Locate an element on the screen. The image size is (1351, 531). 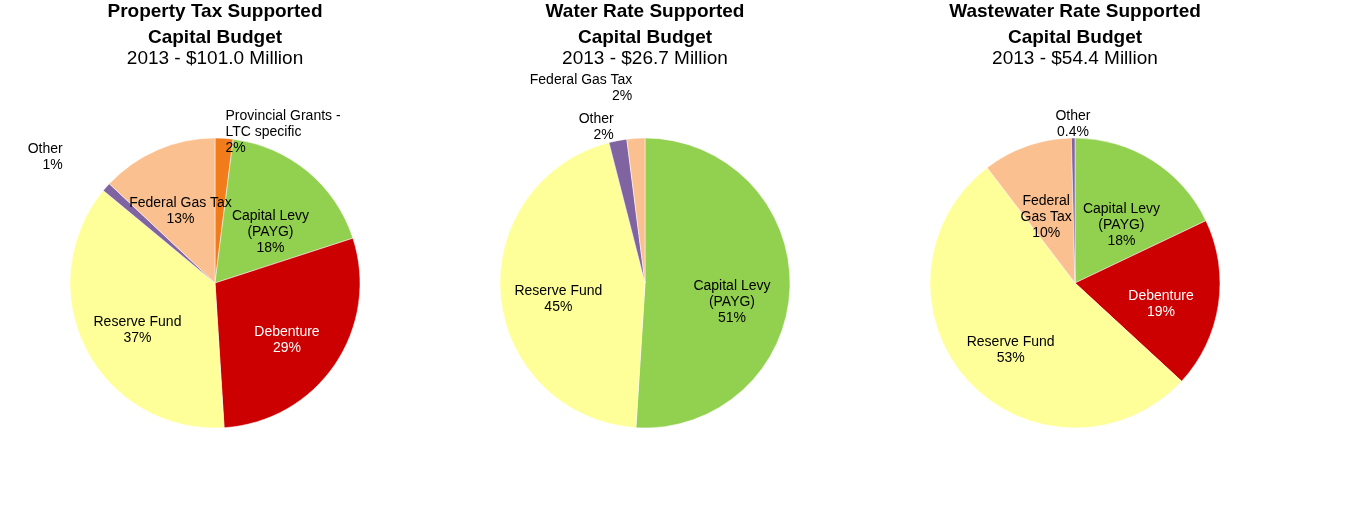
chart-subtitle: 2013 - $54.4 Million is located at coordinates (1075, 57).